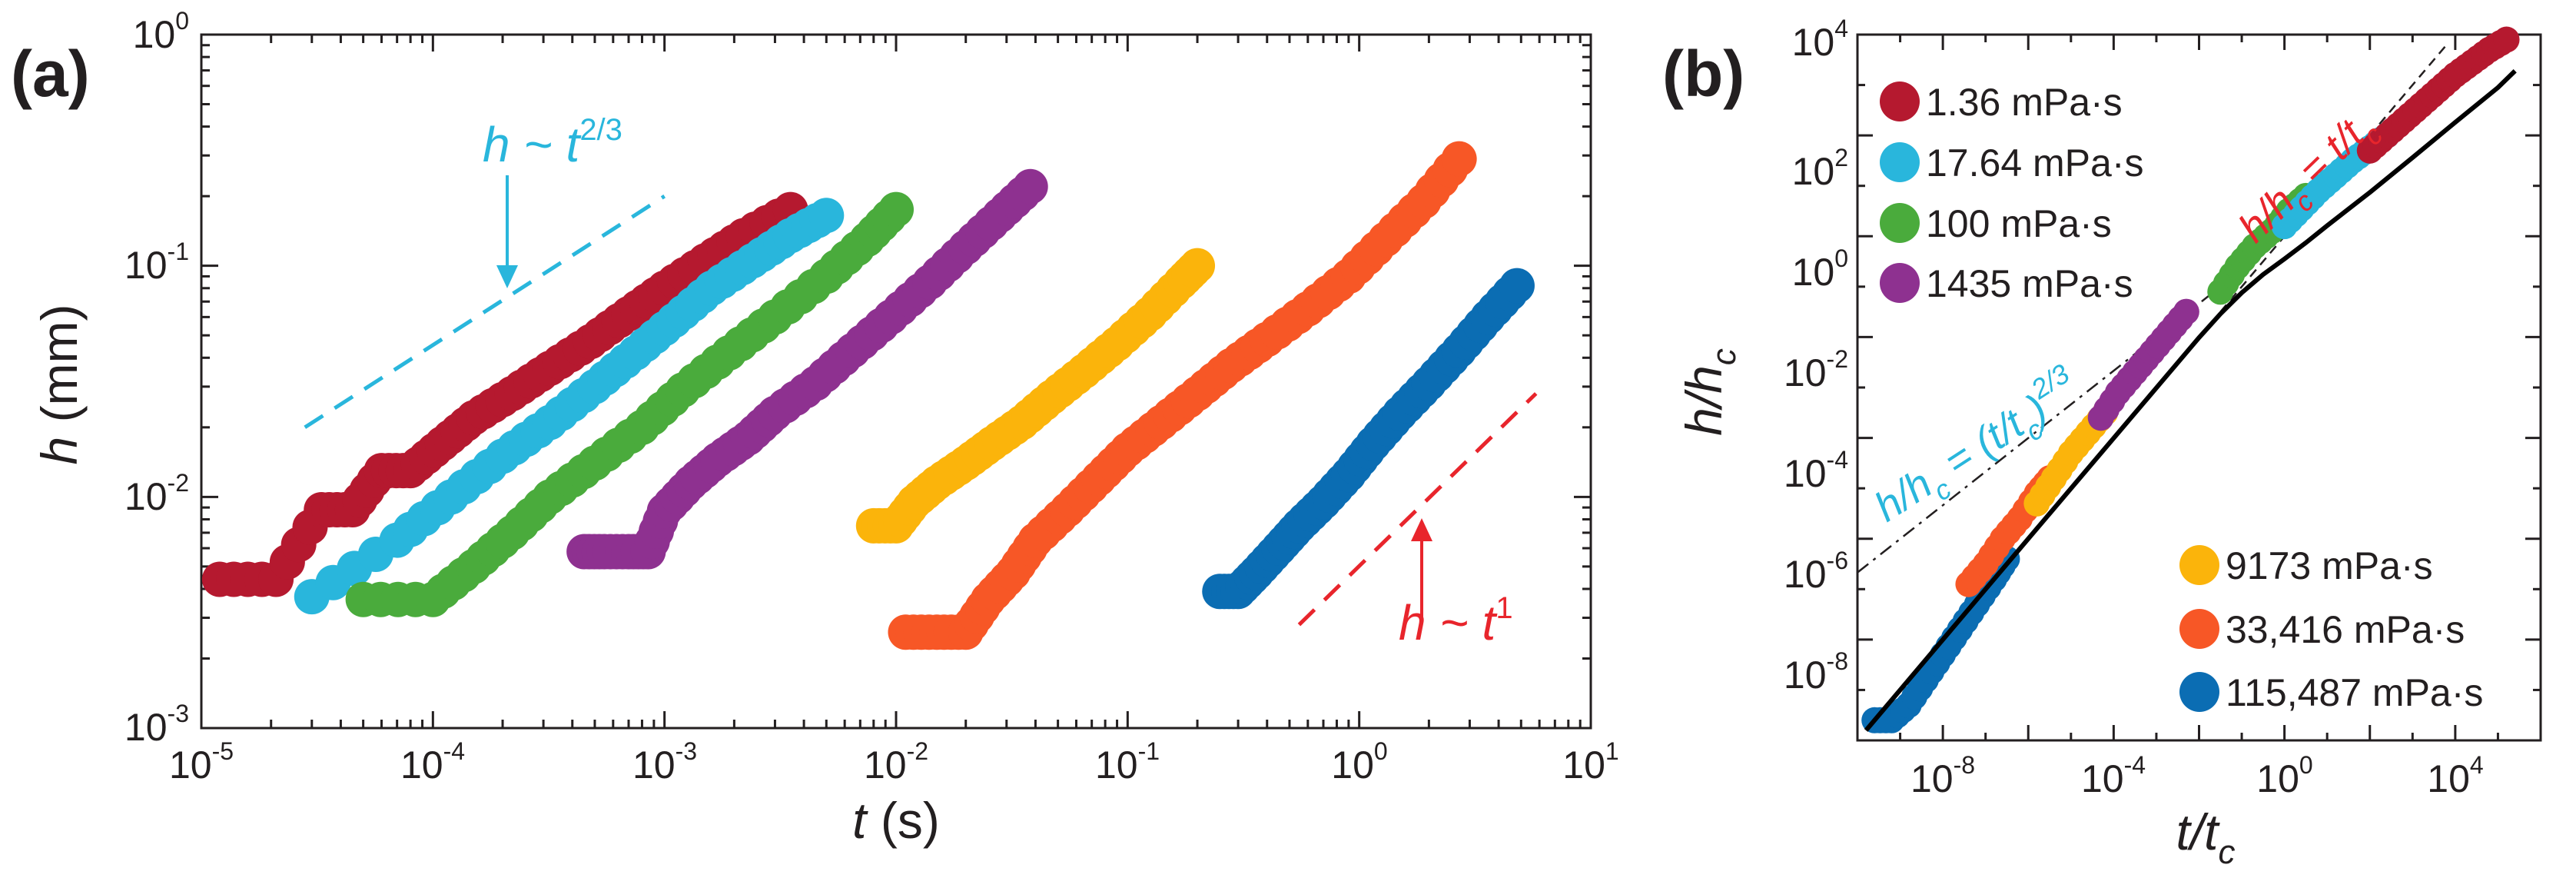 This screenshot has width=2576, height=888. What do you see at coordinates (2455, 775) in the screenshot?
I see `b-xtick-label: 10⁴` at bounding box center [2455, 775].